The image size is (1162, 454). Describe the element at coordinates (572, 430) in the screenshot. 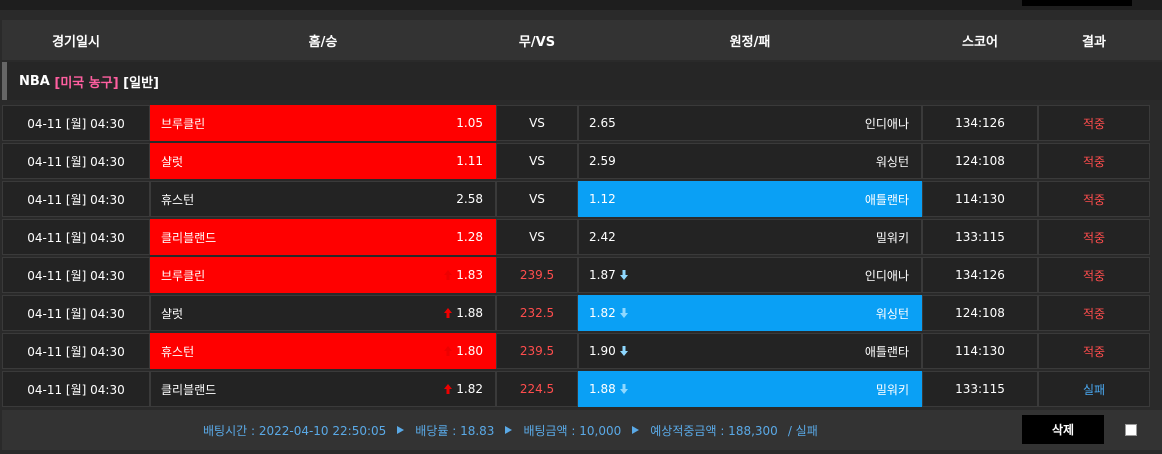

I see `bet-amount: 배팅금액 : 10,000` at that location.